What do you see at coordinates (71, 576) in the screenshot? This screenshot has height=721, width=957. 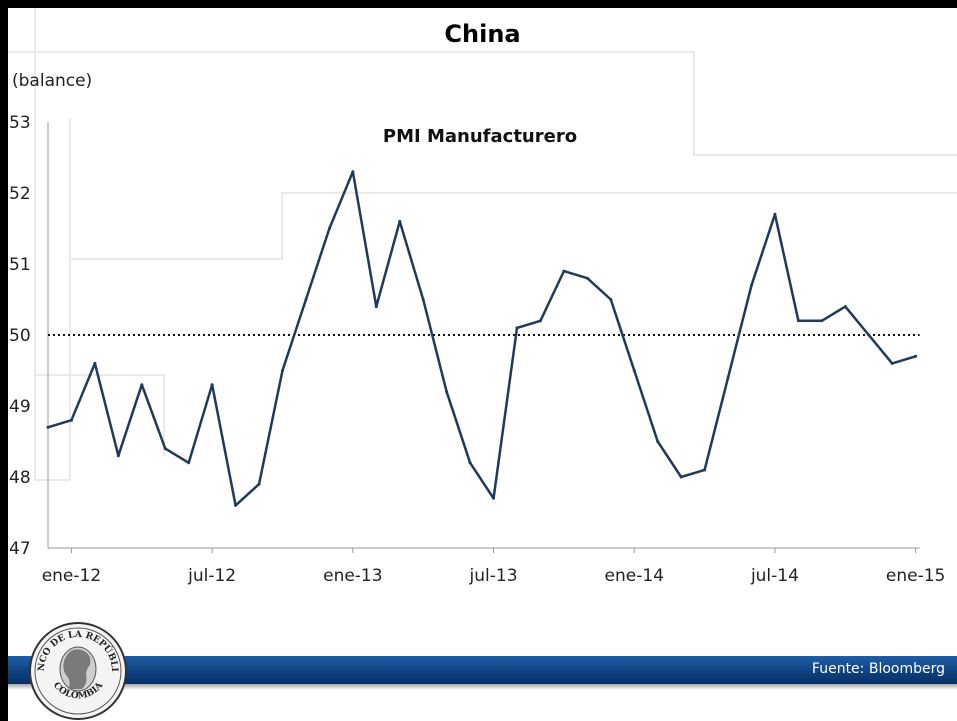 I see `x-tick-label: ene-12` at bounding box center [71, 576].